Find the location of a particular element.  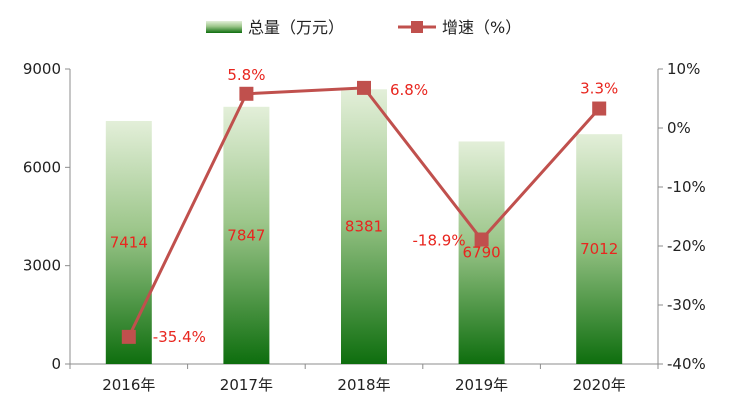

bar-value-label: 7847 is located at coordinates (246, 235).